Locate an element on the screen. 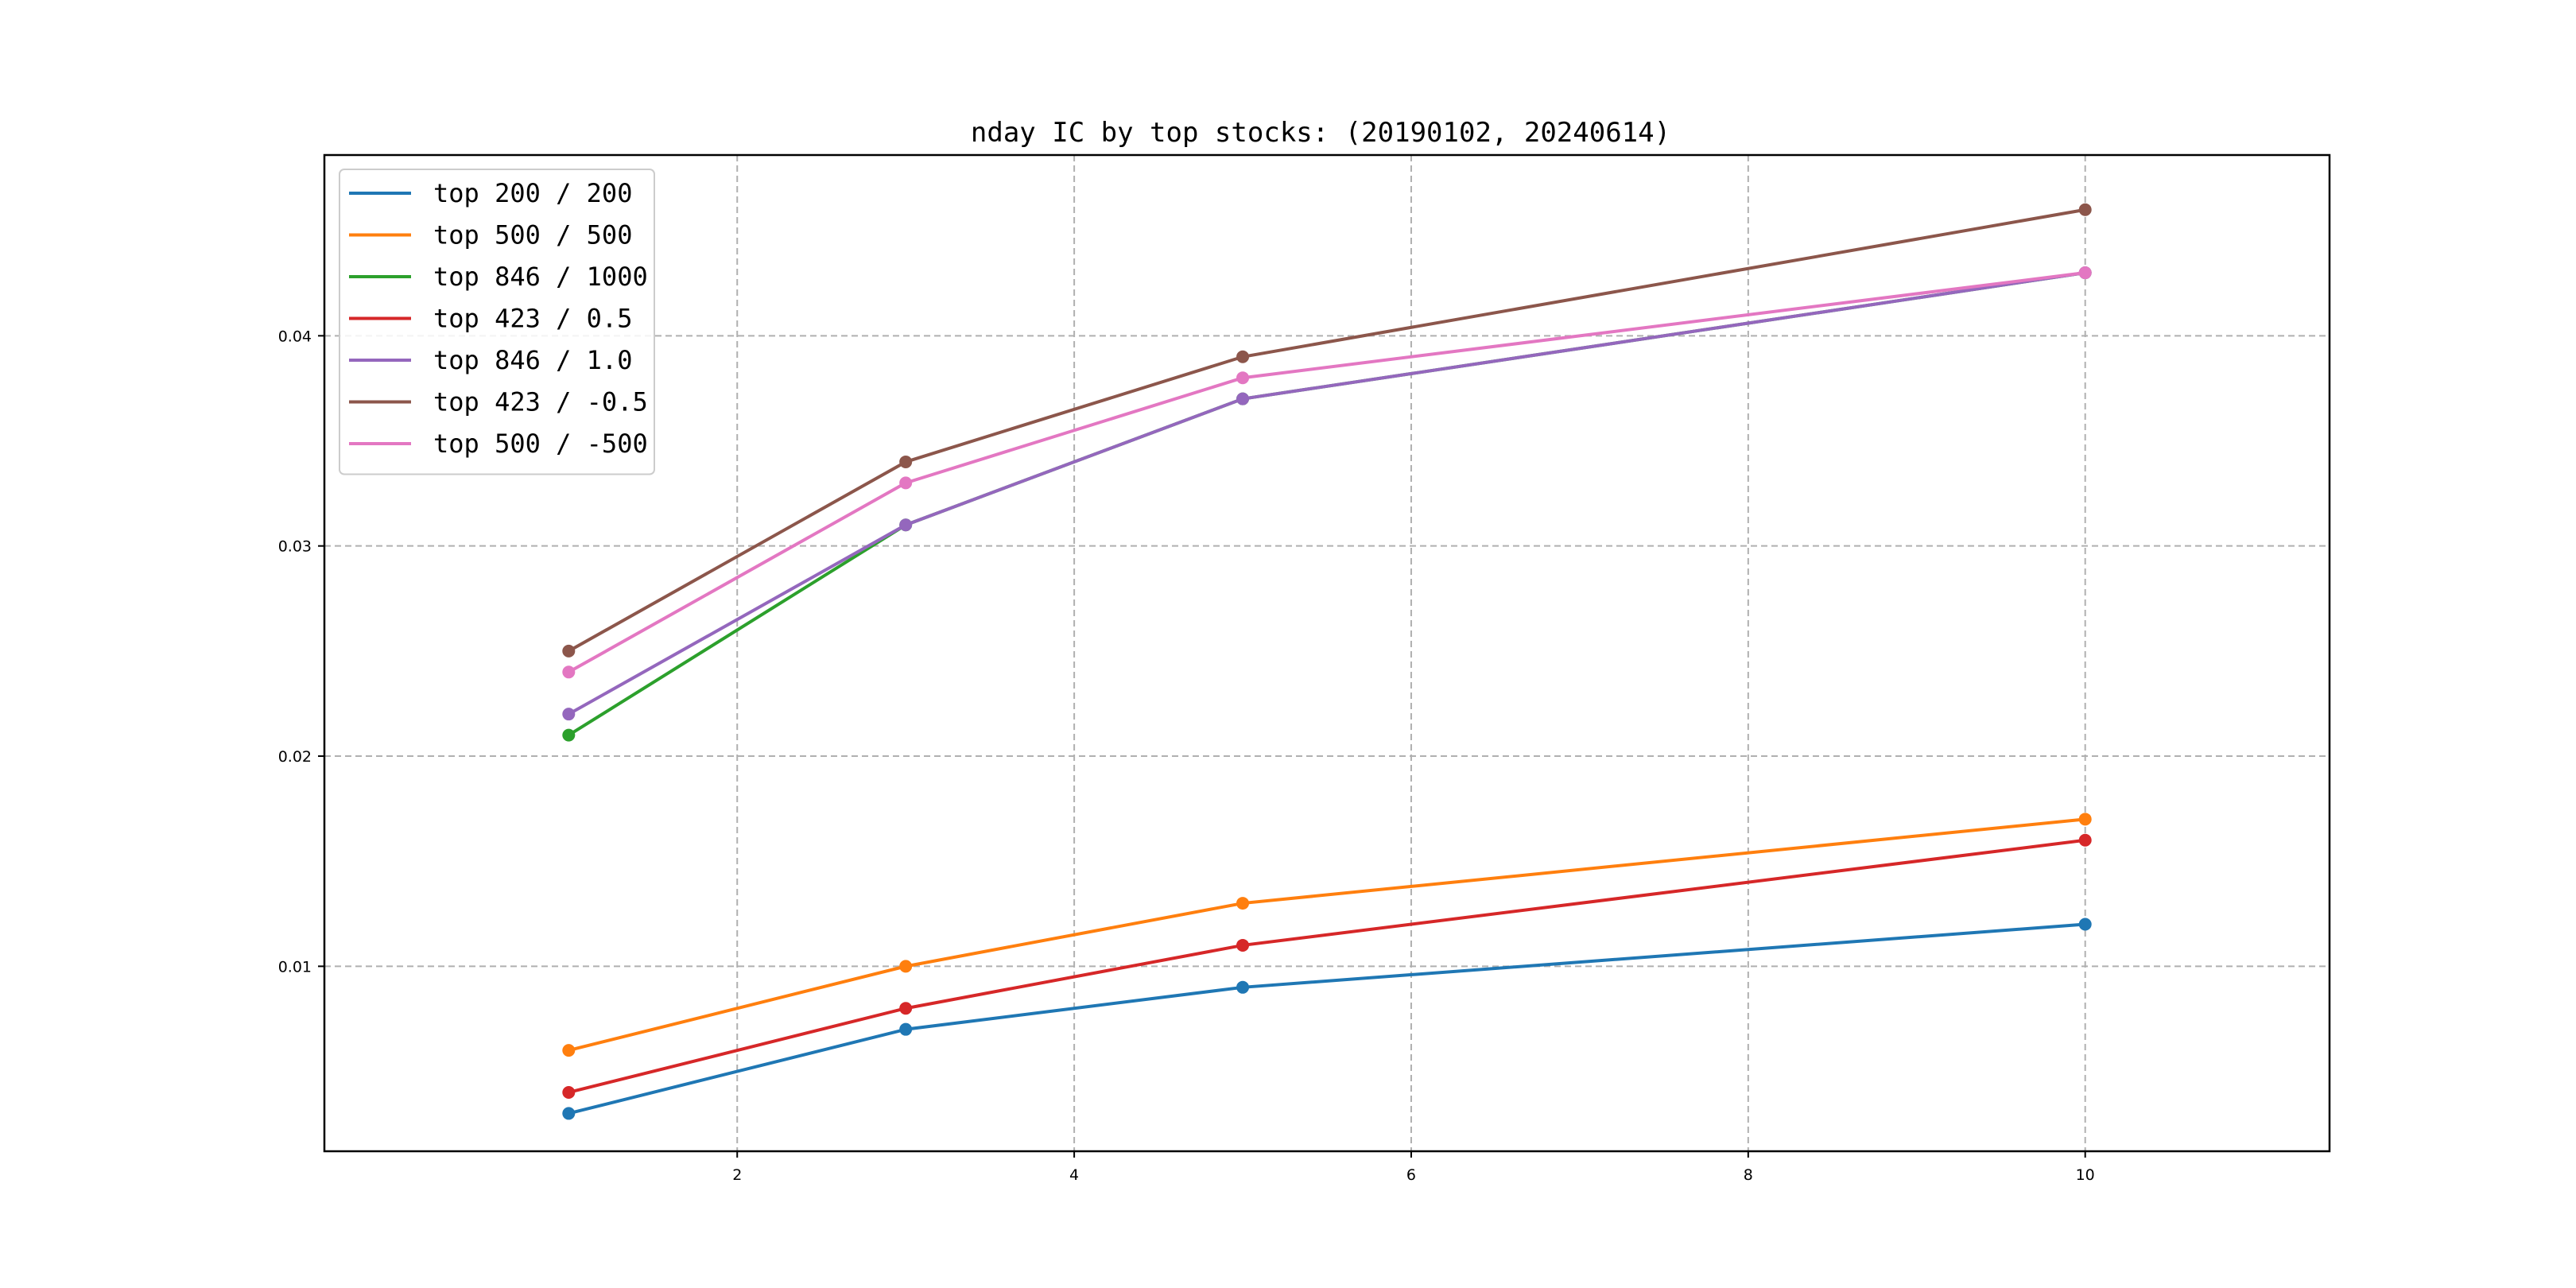 The image size is (2576, 1288). legend-label: top 423 / -0.5 is located at coordinates (541, 402).